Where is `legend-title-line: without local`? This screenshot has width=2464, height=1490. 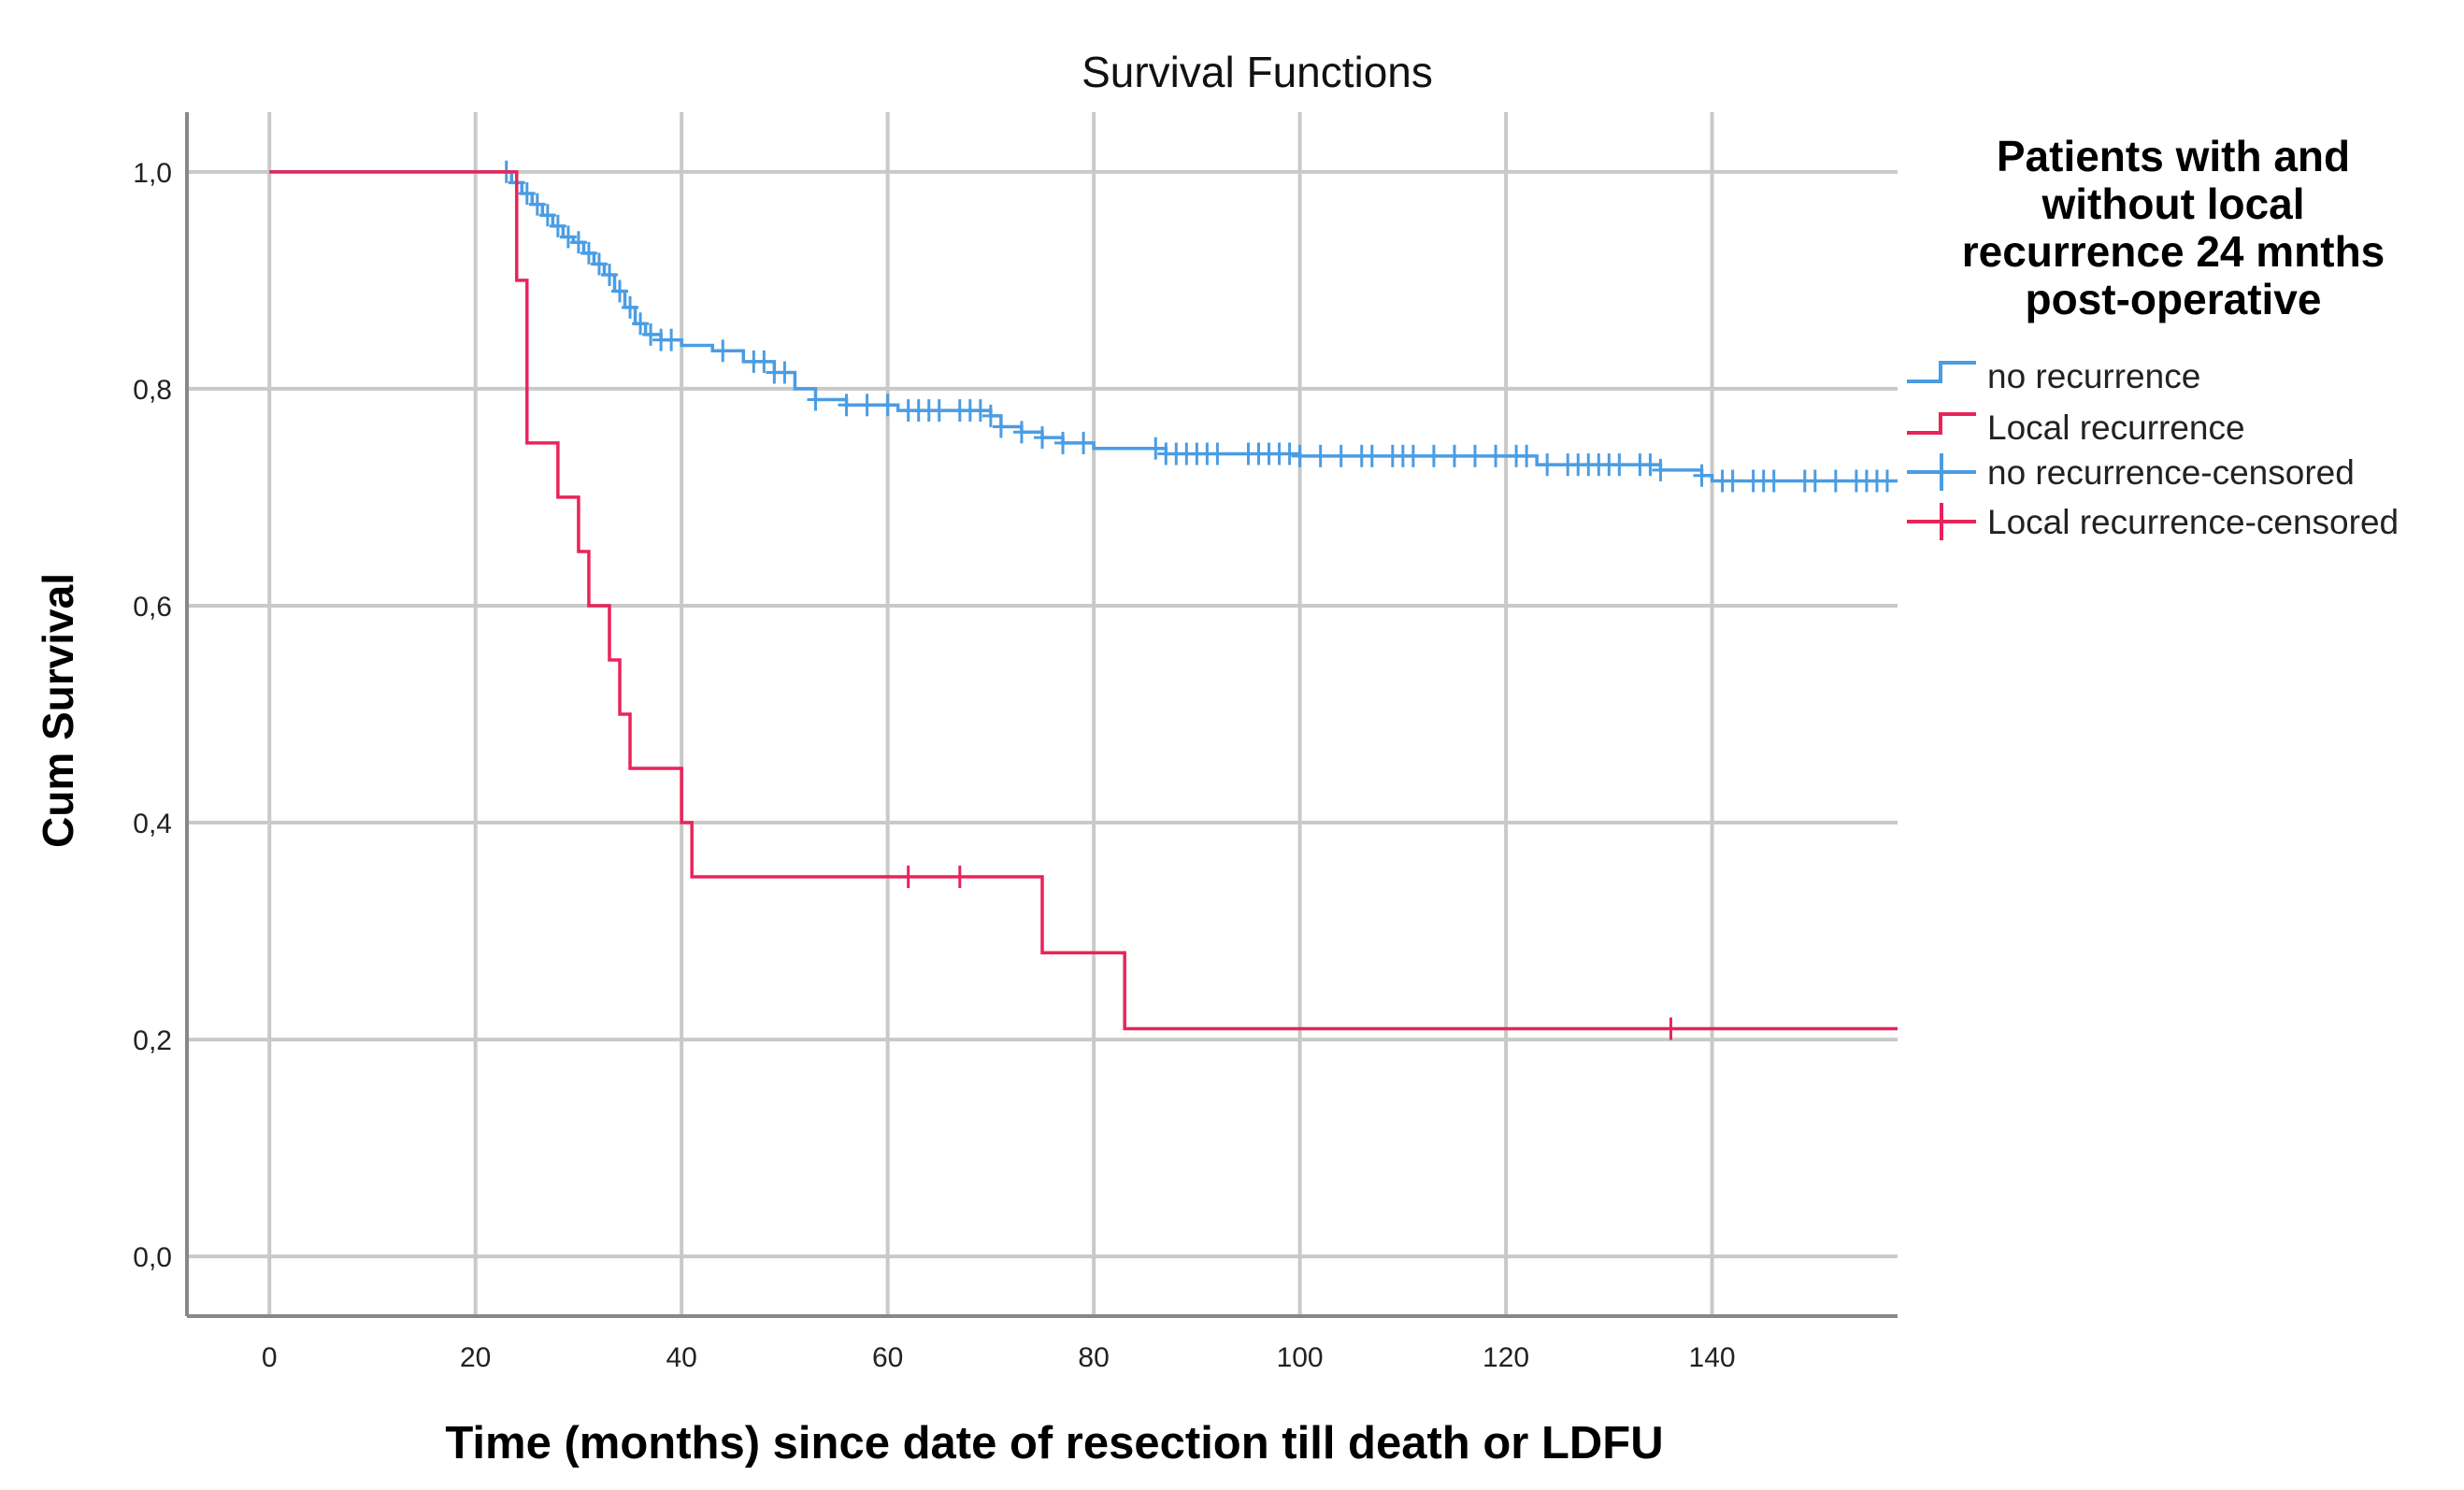
legend-title-line: without local is located at coordinates (2172, 204).